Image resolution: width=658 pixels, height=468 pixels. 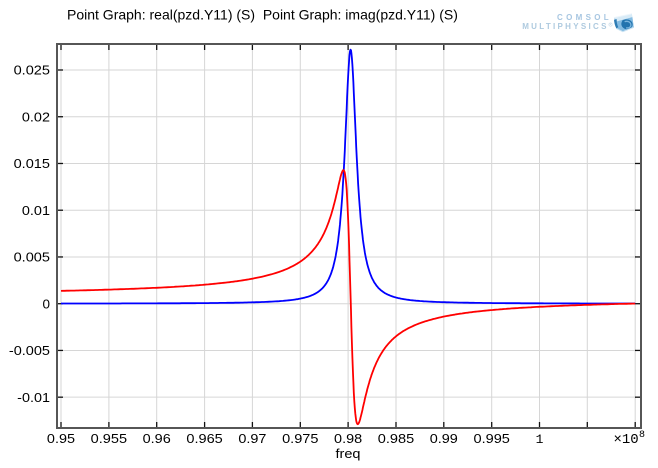 I want to click on svg-text: 0.02, so click(x=36, y=116).